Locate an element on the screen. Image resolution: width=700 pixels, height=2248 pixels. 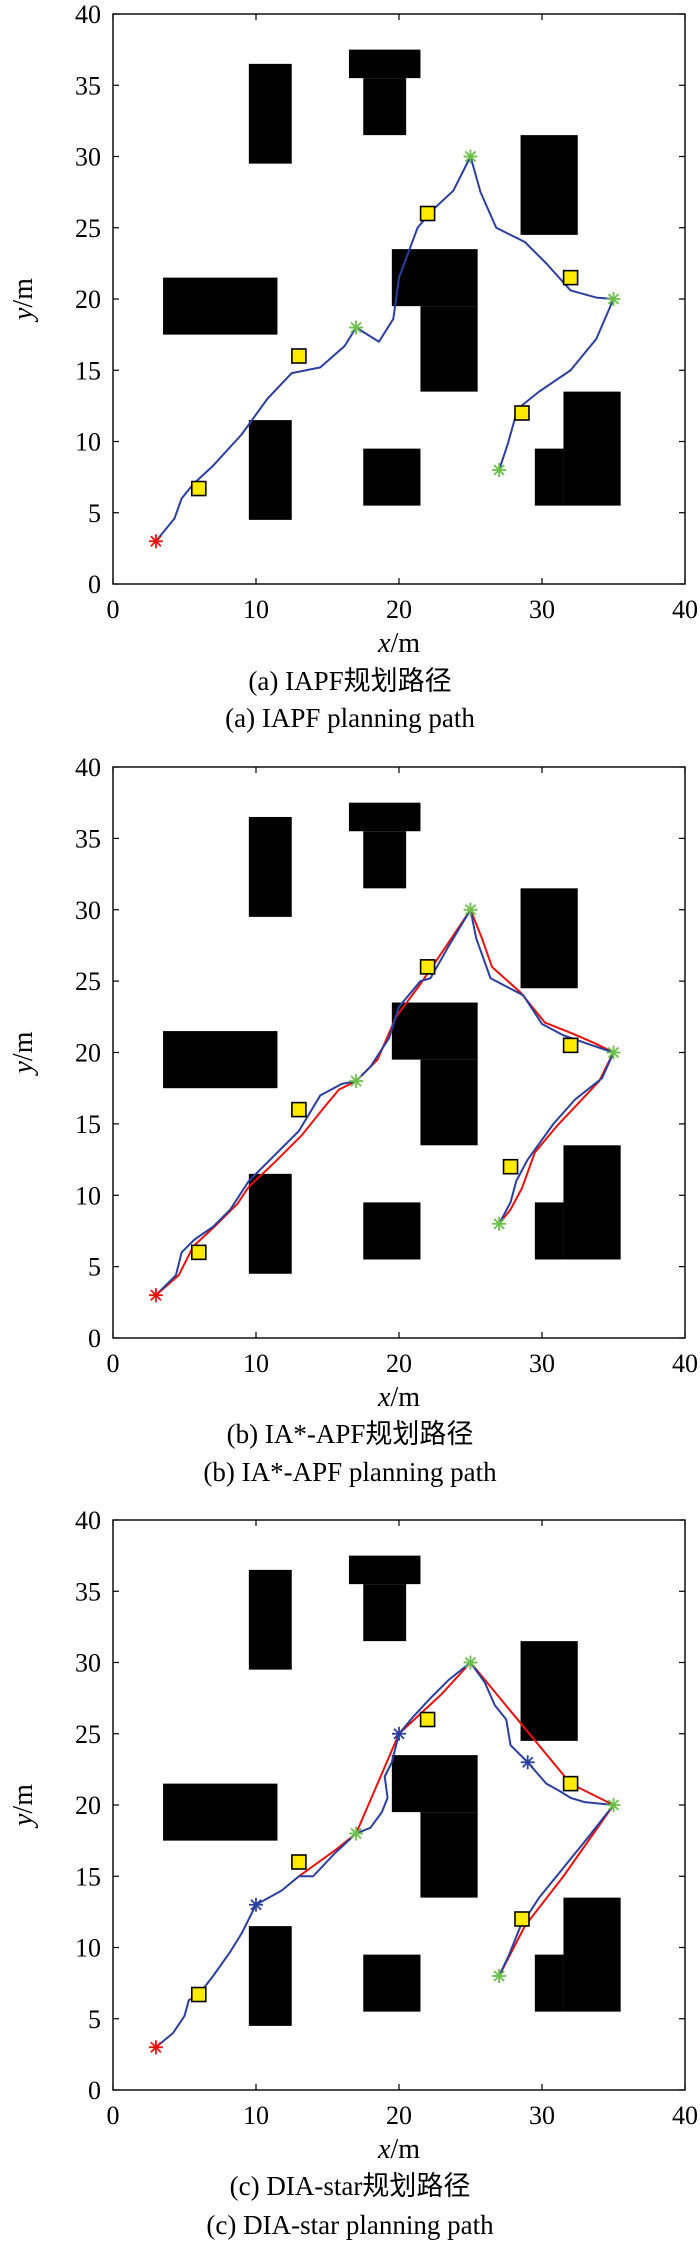
caption-chinese: (c) DIA-star规划路径 is located at coordinates (350, 2186).